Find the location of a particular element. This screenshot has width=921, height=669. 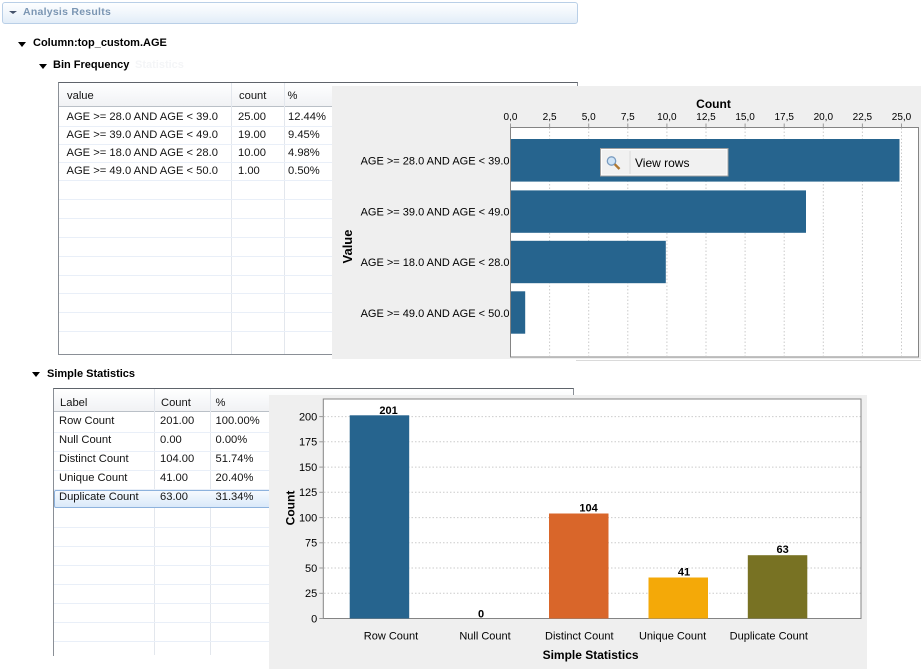

svg-text: 100 is located at coordinates (308, 519).